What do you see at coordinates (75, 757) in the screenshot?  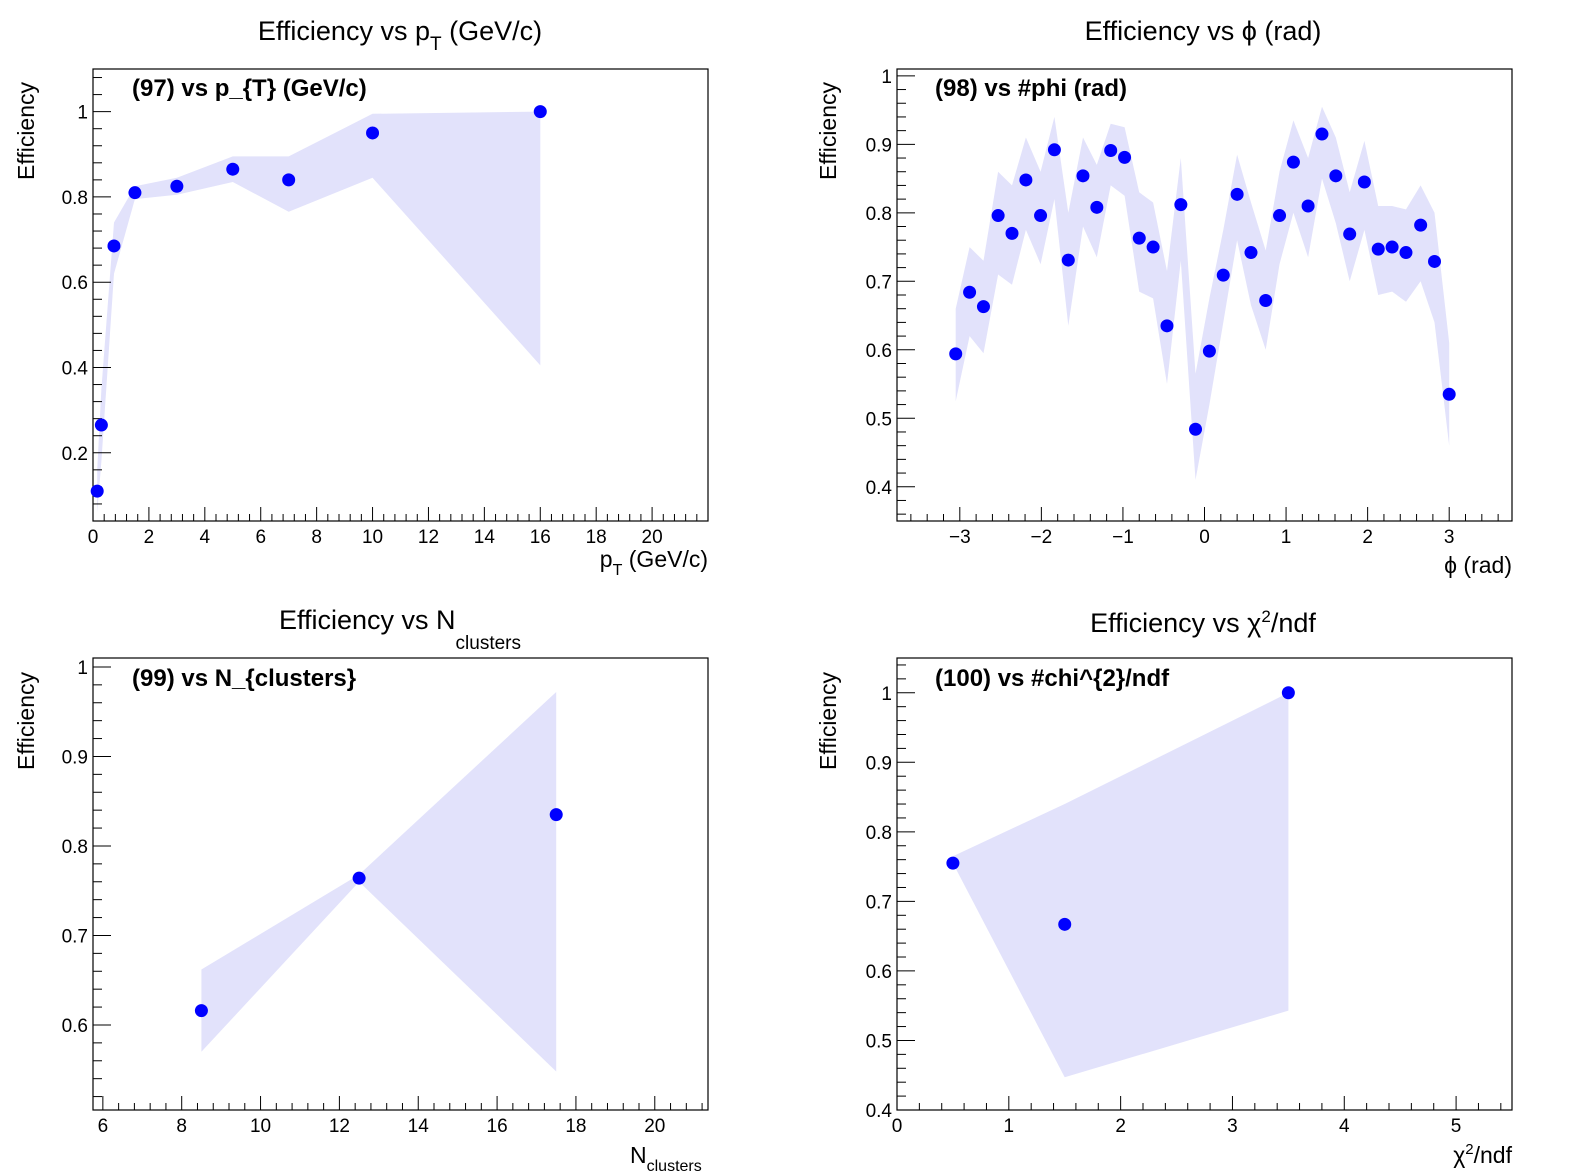 I see `panel-nclusters-axes-y-tick-label: 0.9` at bounding box center [75, 757].